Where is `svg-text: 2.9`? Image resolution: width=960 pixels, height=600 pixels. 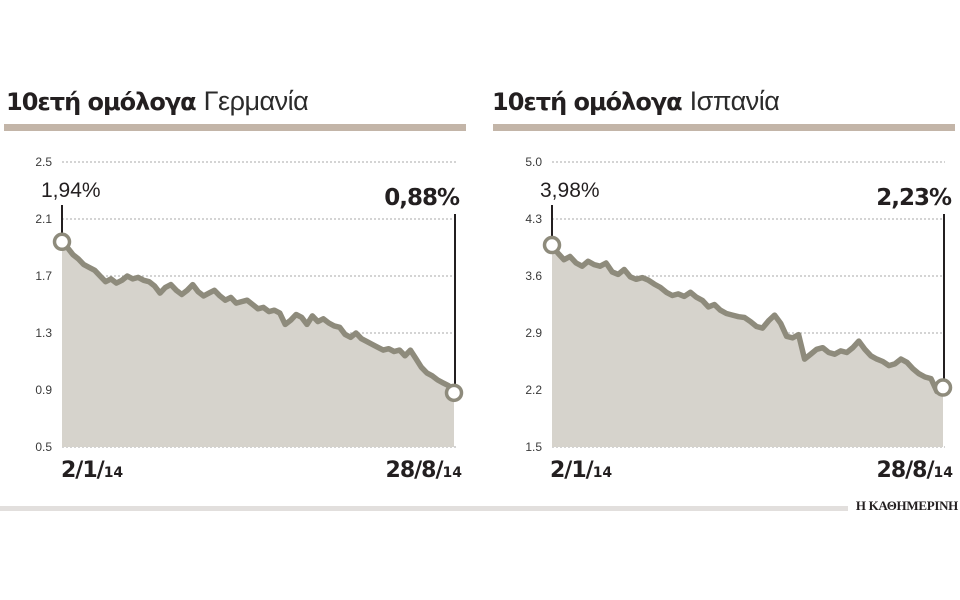 svg-text: 2.9 is located at coordinates (533, 333).